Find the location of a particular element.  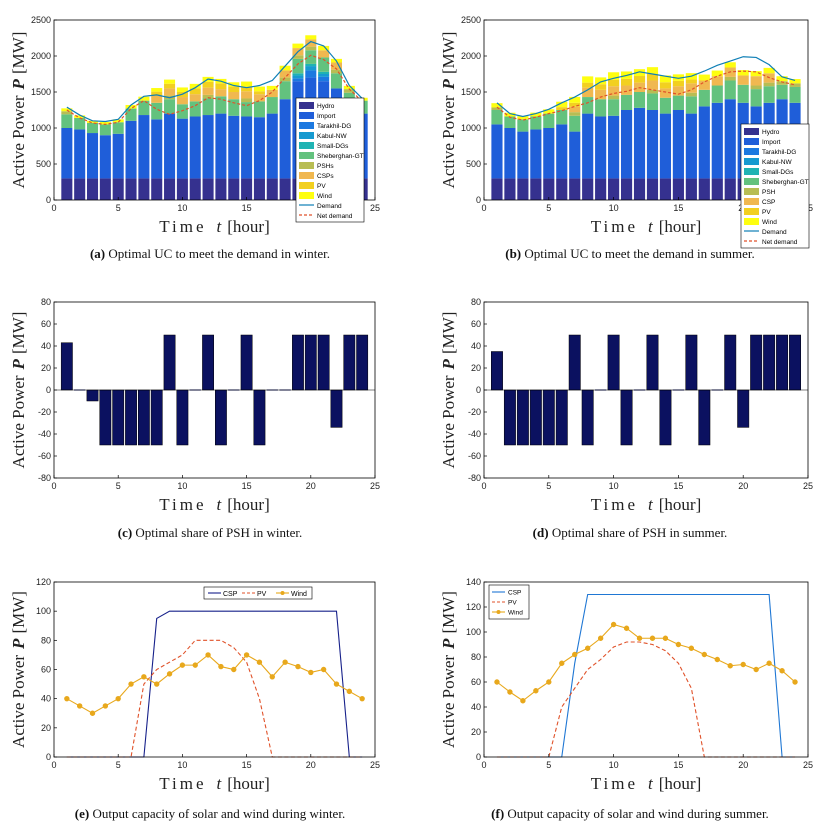

y-axis-label: Active Power P [MW] is located at coordinates (18, 390).